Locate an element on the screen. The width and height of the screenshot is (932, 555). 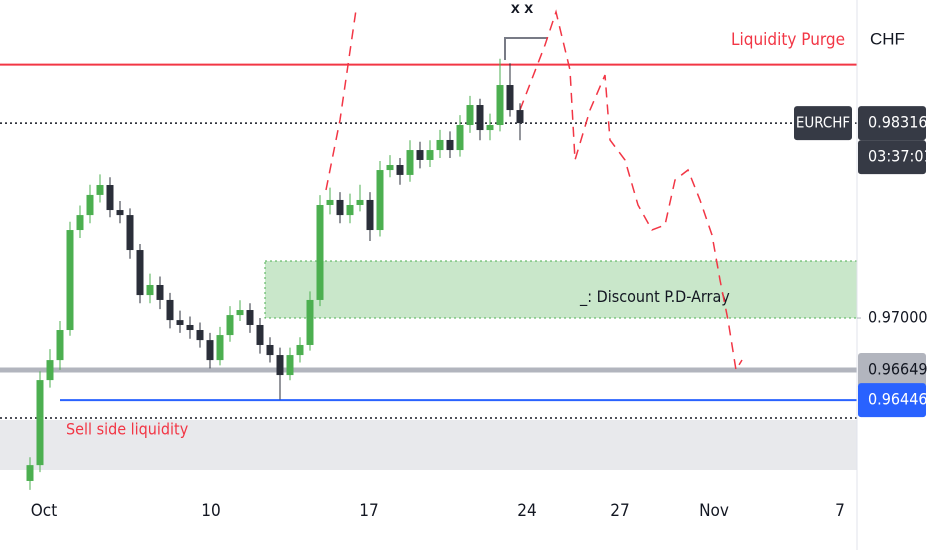
price-label: 0.96446 is located at coordinates (898, 399).